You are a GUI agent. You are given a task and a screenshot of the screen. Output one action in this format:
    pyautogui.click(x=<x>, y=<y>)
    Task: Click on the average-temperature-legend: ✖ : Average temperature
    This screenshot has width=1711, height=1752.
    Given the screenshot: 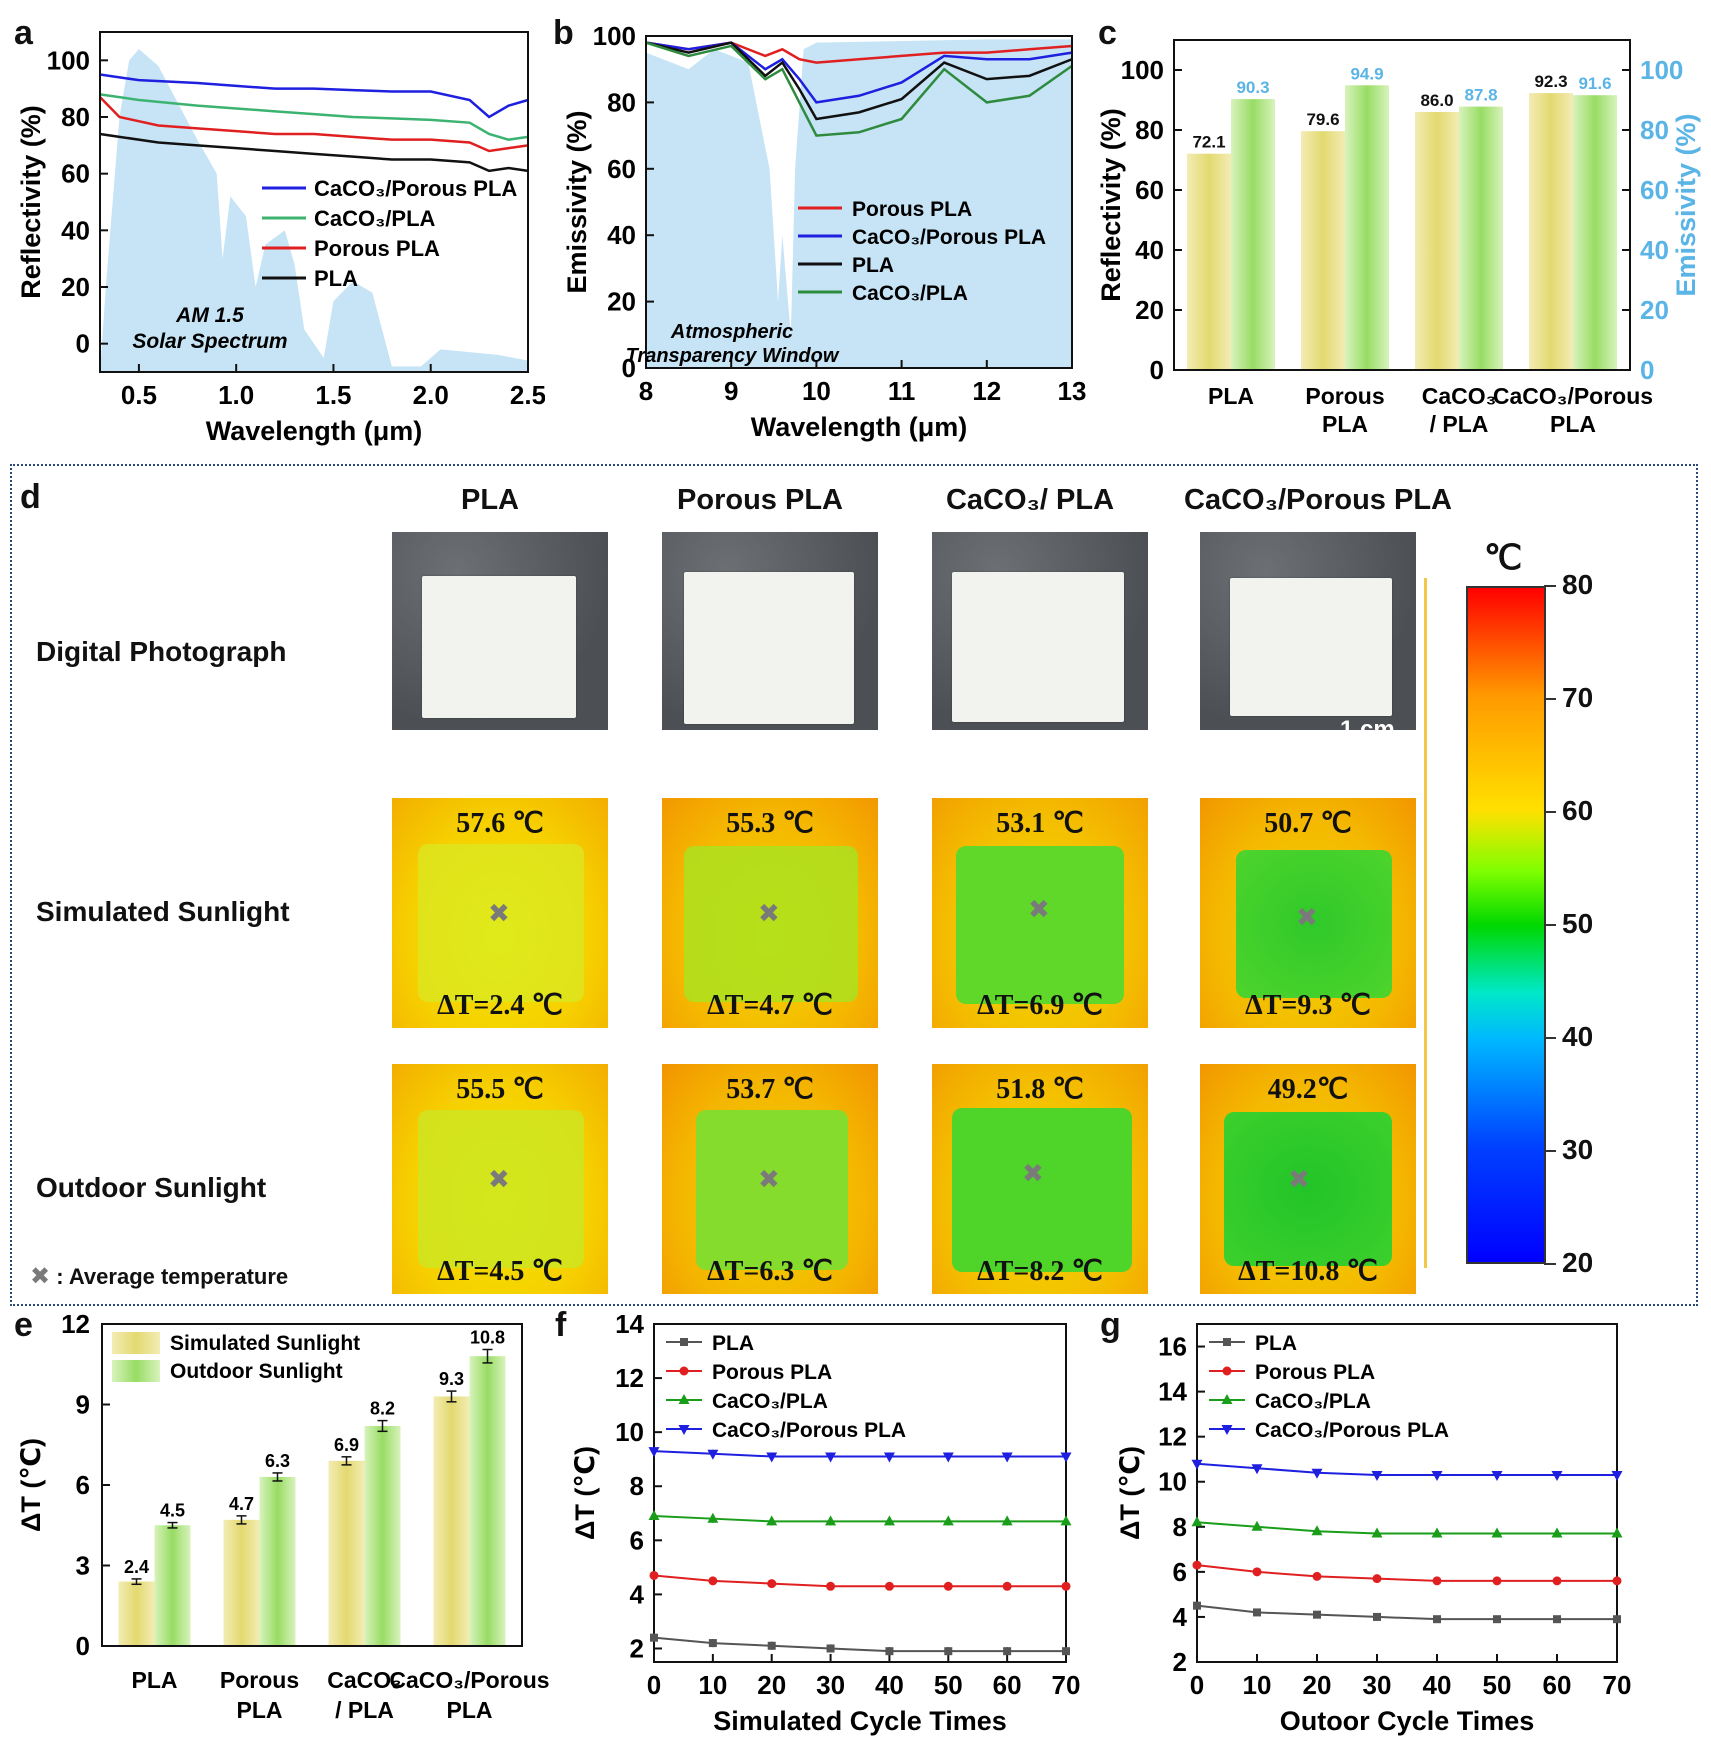 What is the action you would take?
    pyautogui.click(x=159, y=1276)
    